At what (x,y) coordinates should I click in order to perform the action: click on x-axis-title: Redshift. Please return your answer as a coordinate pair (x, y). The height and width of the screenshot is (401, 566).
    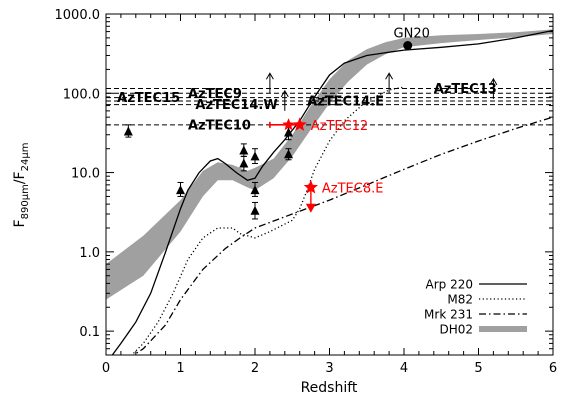
    Looking at the image, I should click on (329, 388).